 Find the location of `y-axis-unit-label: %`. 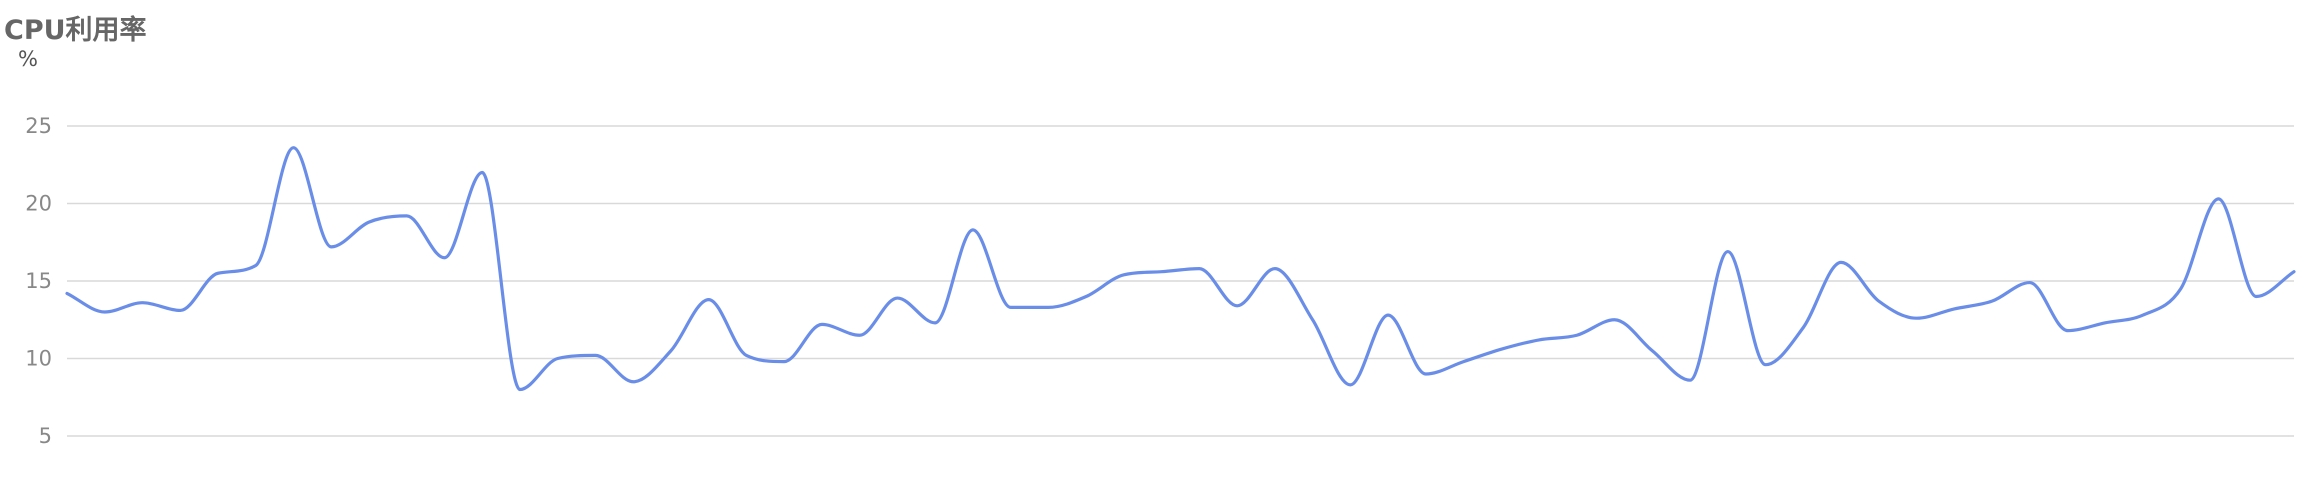

y-axis-unit-label: % is located at coordinates (28, 59).